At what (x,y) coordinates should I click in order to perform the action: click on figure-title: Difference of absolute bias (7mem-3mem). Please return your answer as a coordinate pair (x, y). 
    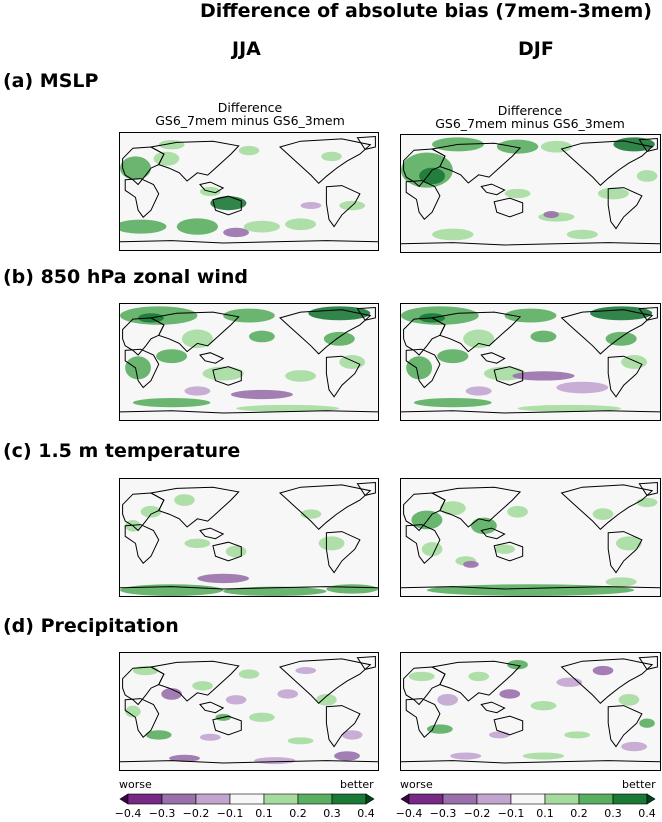
    Looking at the image, I should click on (426, 11).